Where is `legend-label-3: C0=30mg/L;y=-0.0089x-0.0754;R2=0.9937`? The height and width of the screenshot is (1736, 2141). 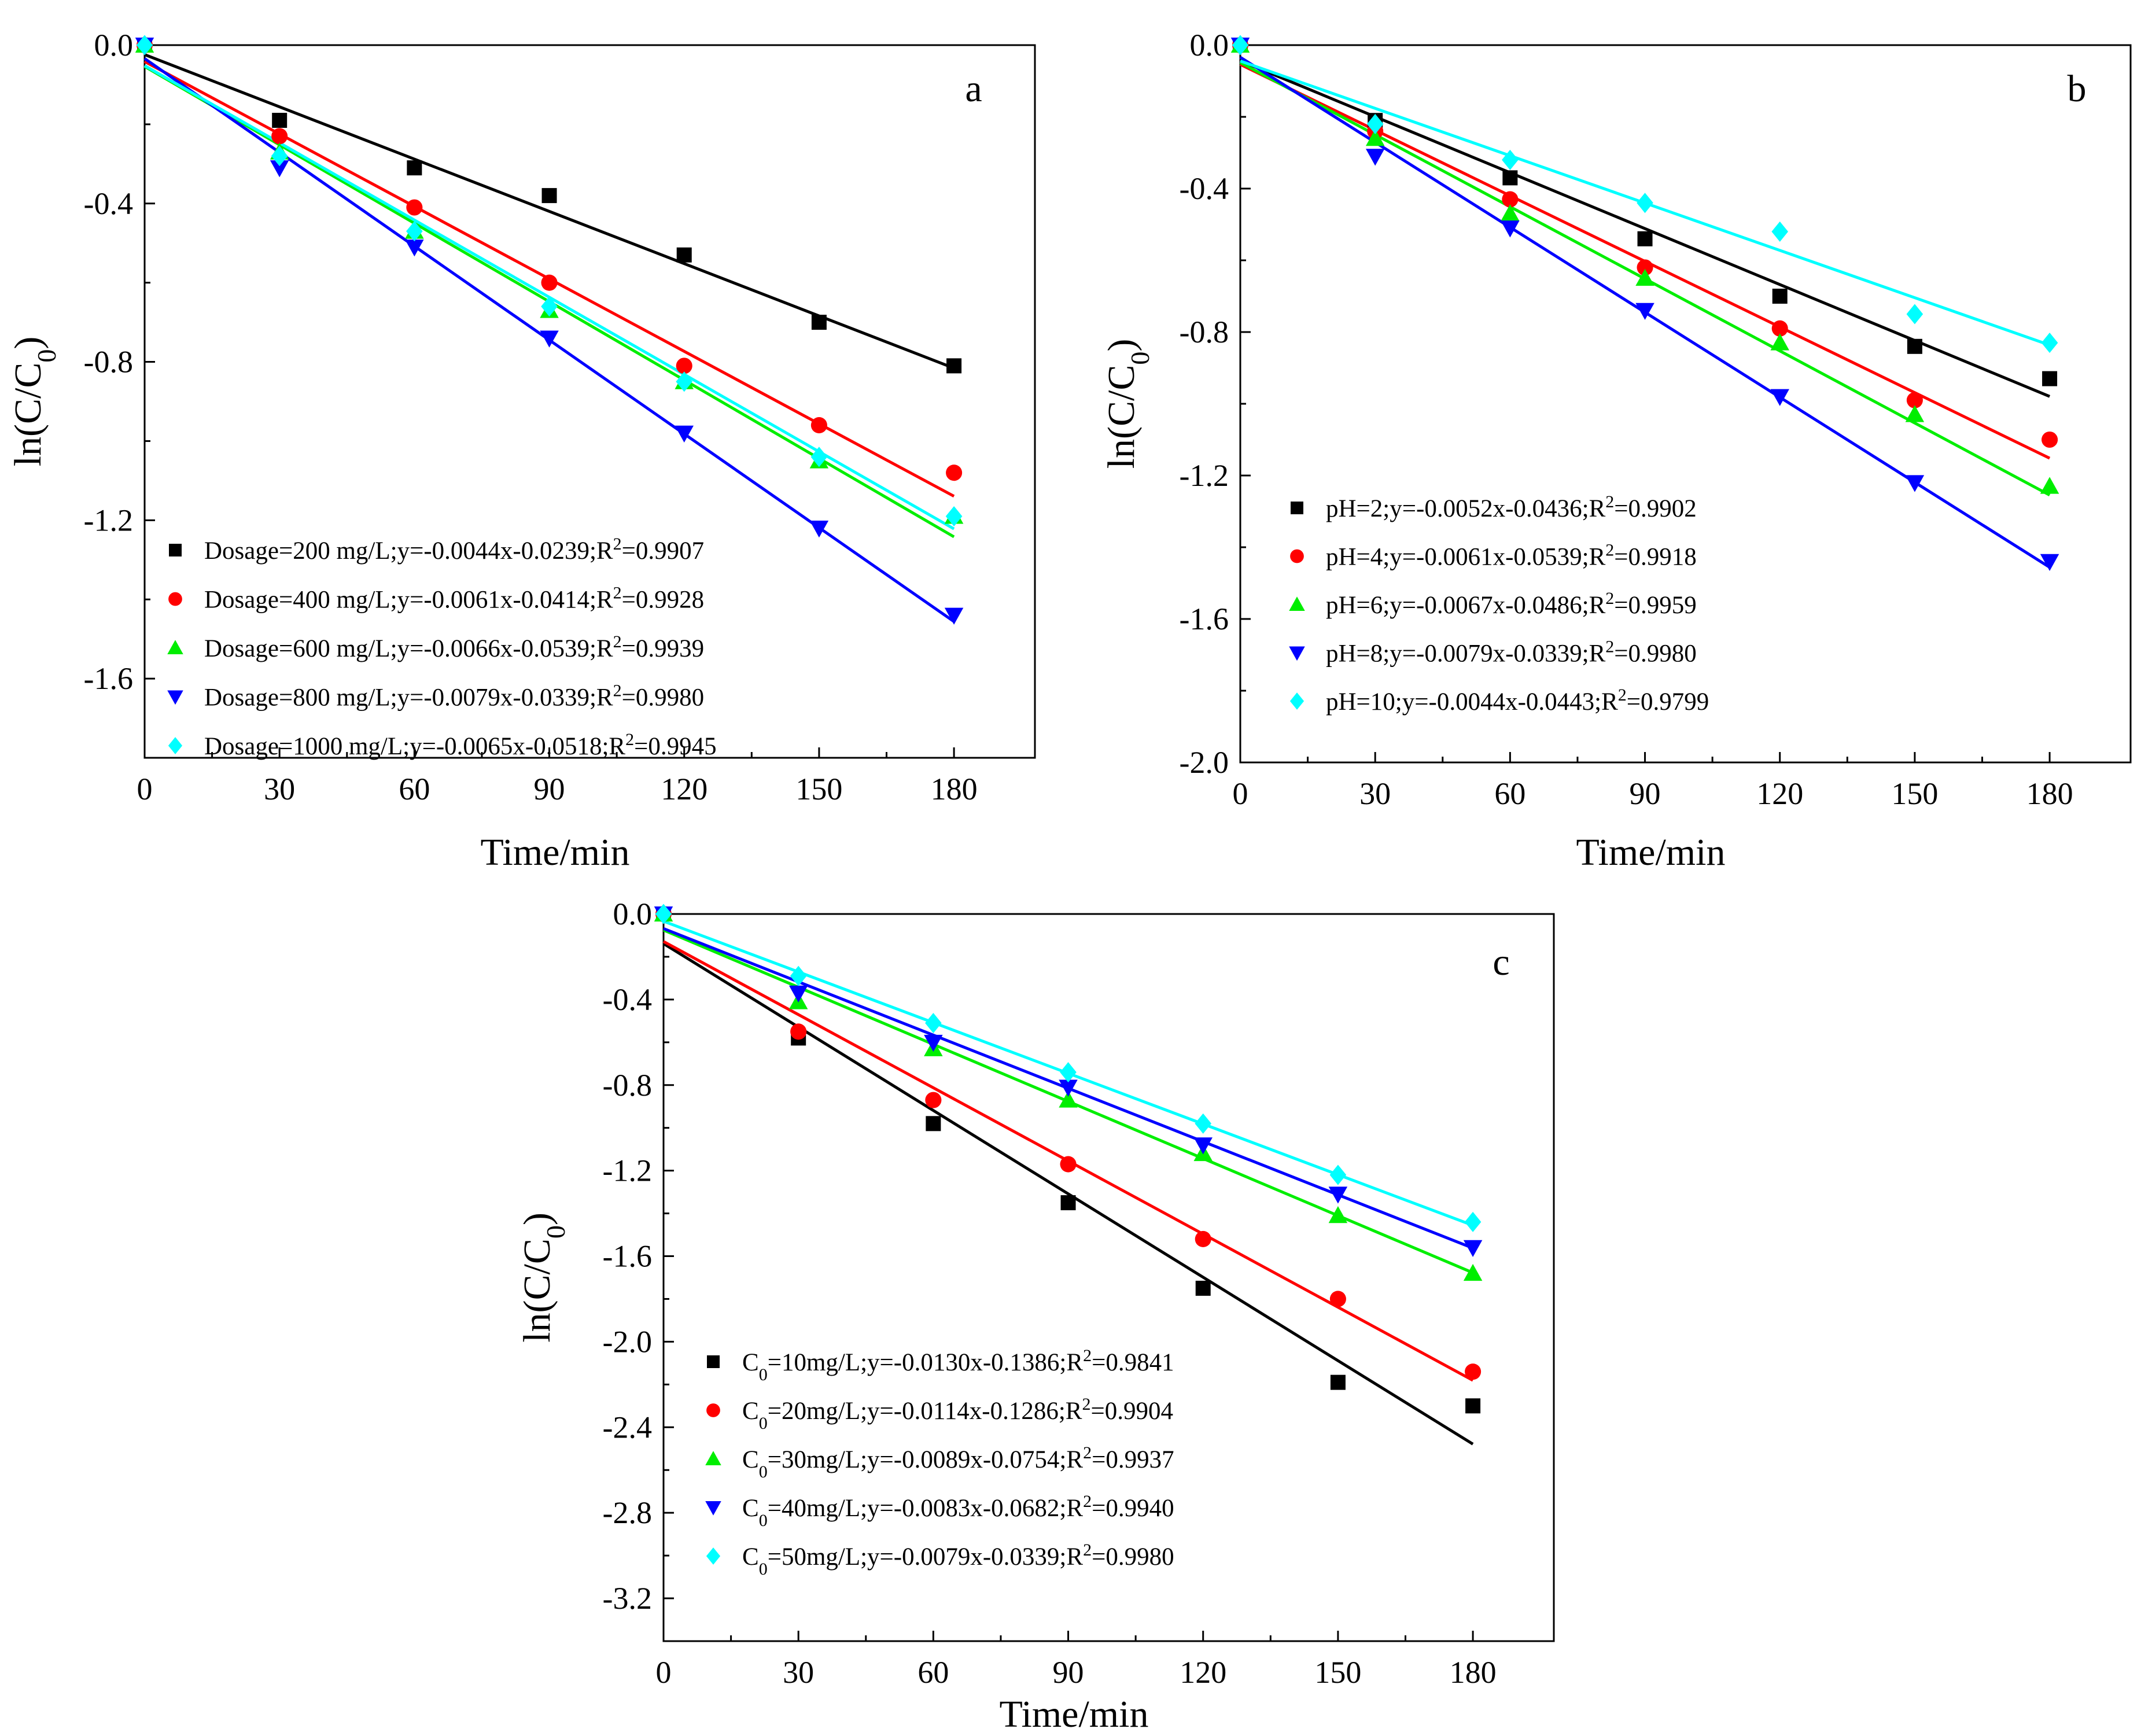
legend-label-3: C0=30mg/L;y=-0.0089x-0.0754;R2=0.9937 is located at coordinates (958, 1462).